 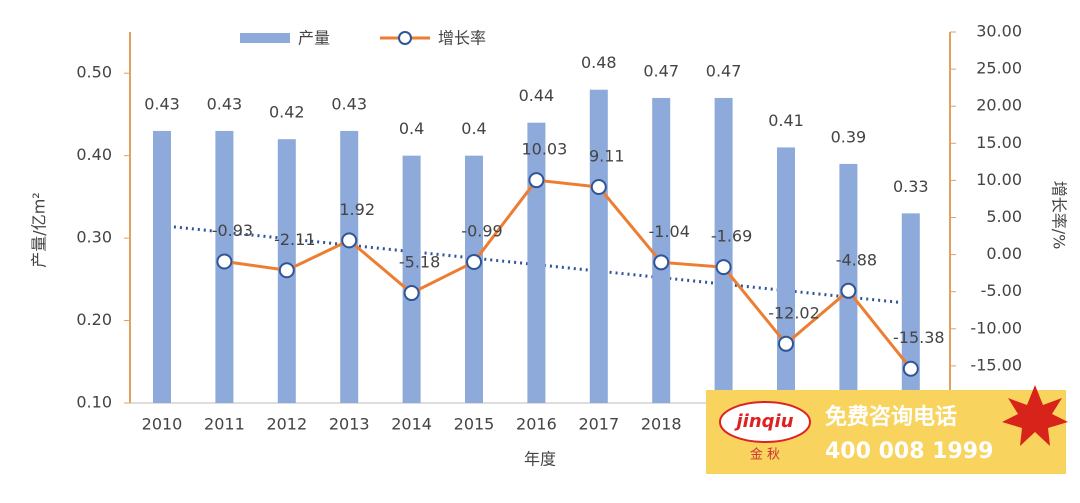 I want to click on legend-label: 增长率, so click(x=462, y=38).